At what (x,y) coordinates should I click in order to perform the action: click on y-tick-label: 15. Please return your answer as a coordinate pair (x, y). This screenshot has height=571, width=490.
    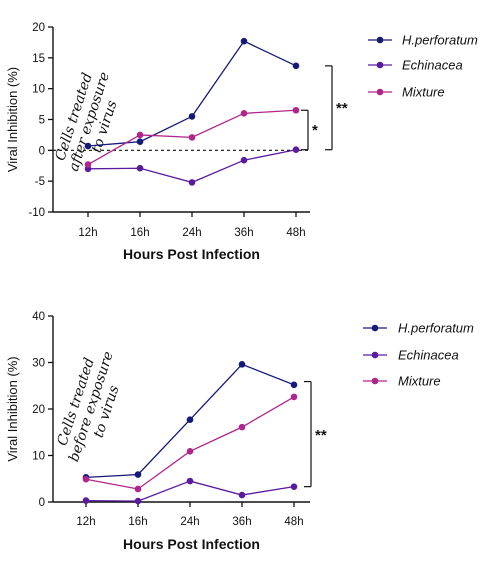
    Looking at the image, I should click on (38, 59).